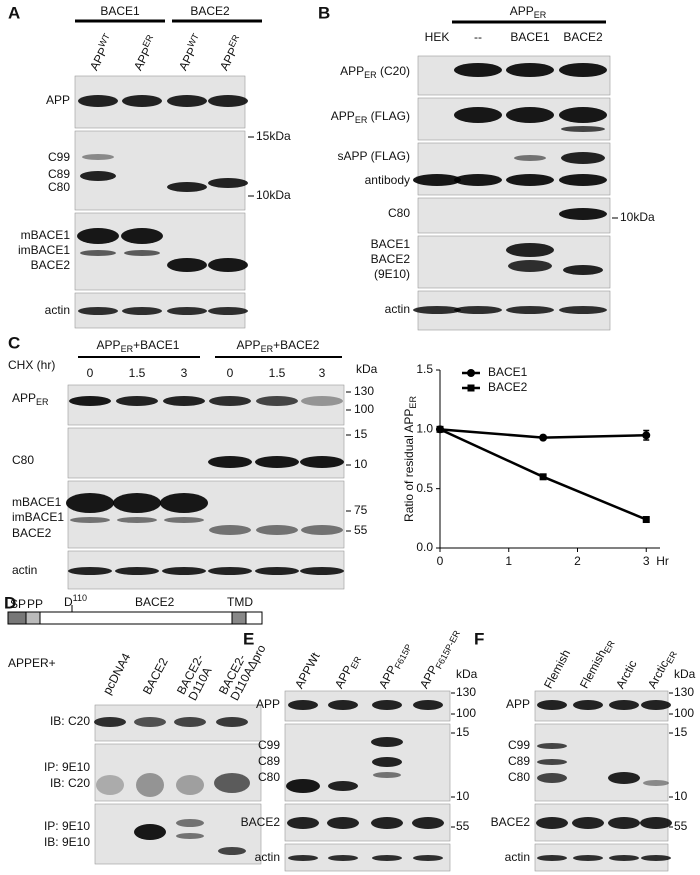  I want to click on lane-label: BACE2, so click(583, 37).